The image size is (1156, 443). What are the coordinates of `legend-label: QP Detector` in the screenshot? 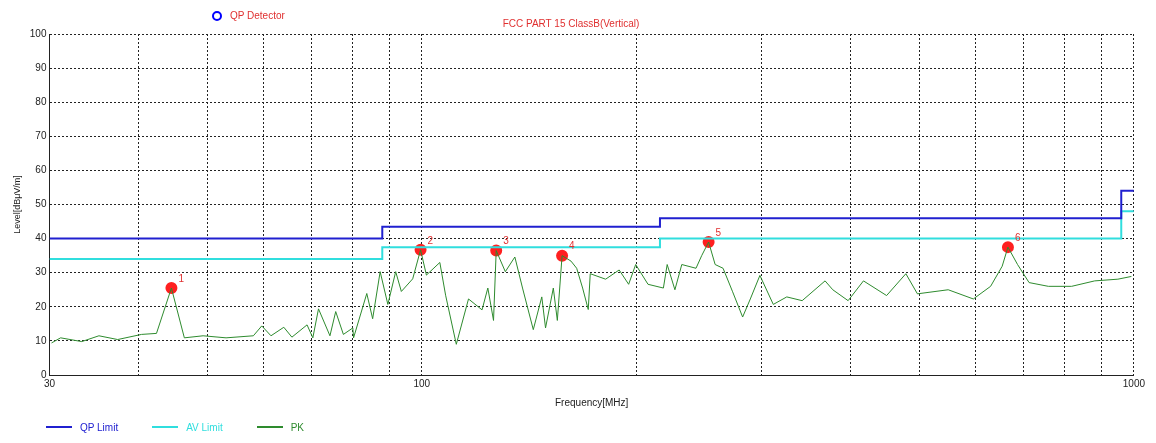 It's located at (257, 15).